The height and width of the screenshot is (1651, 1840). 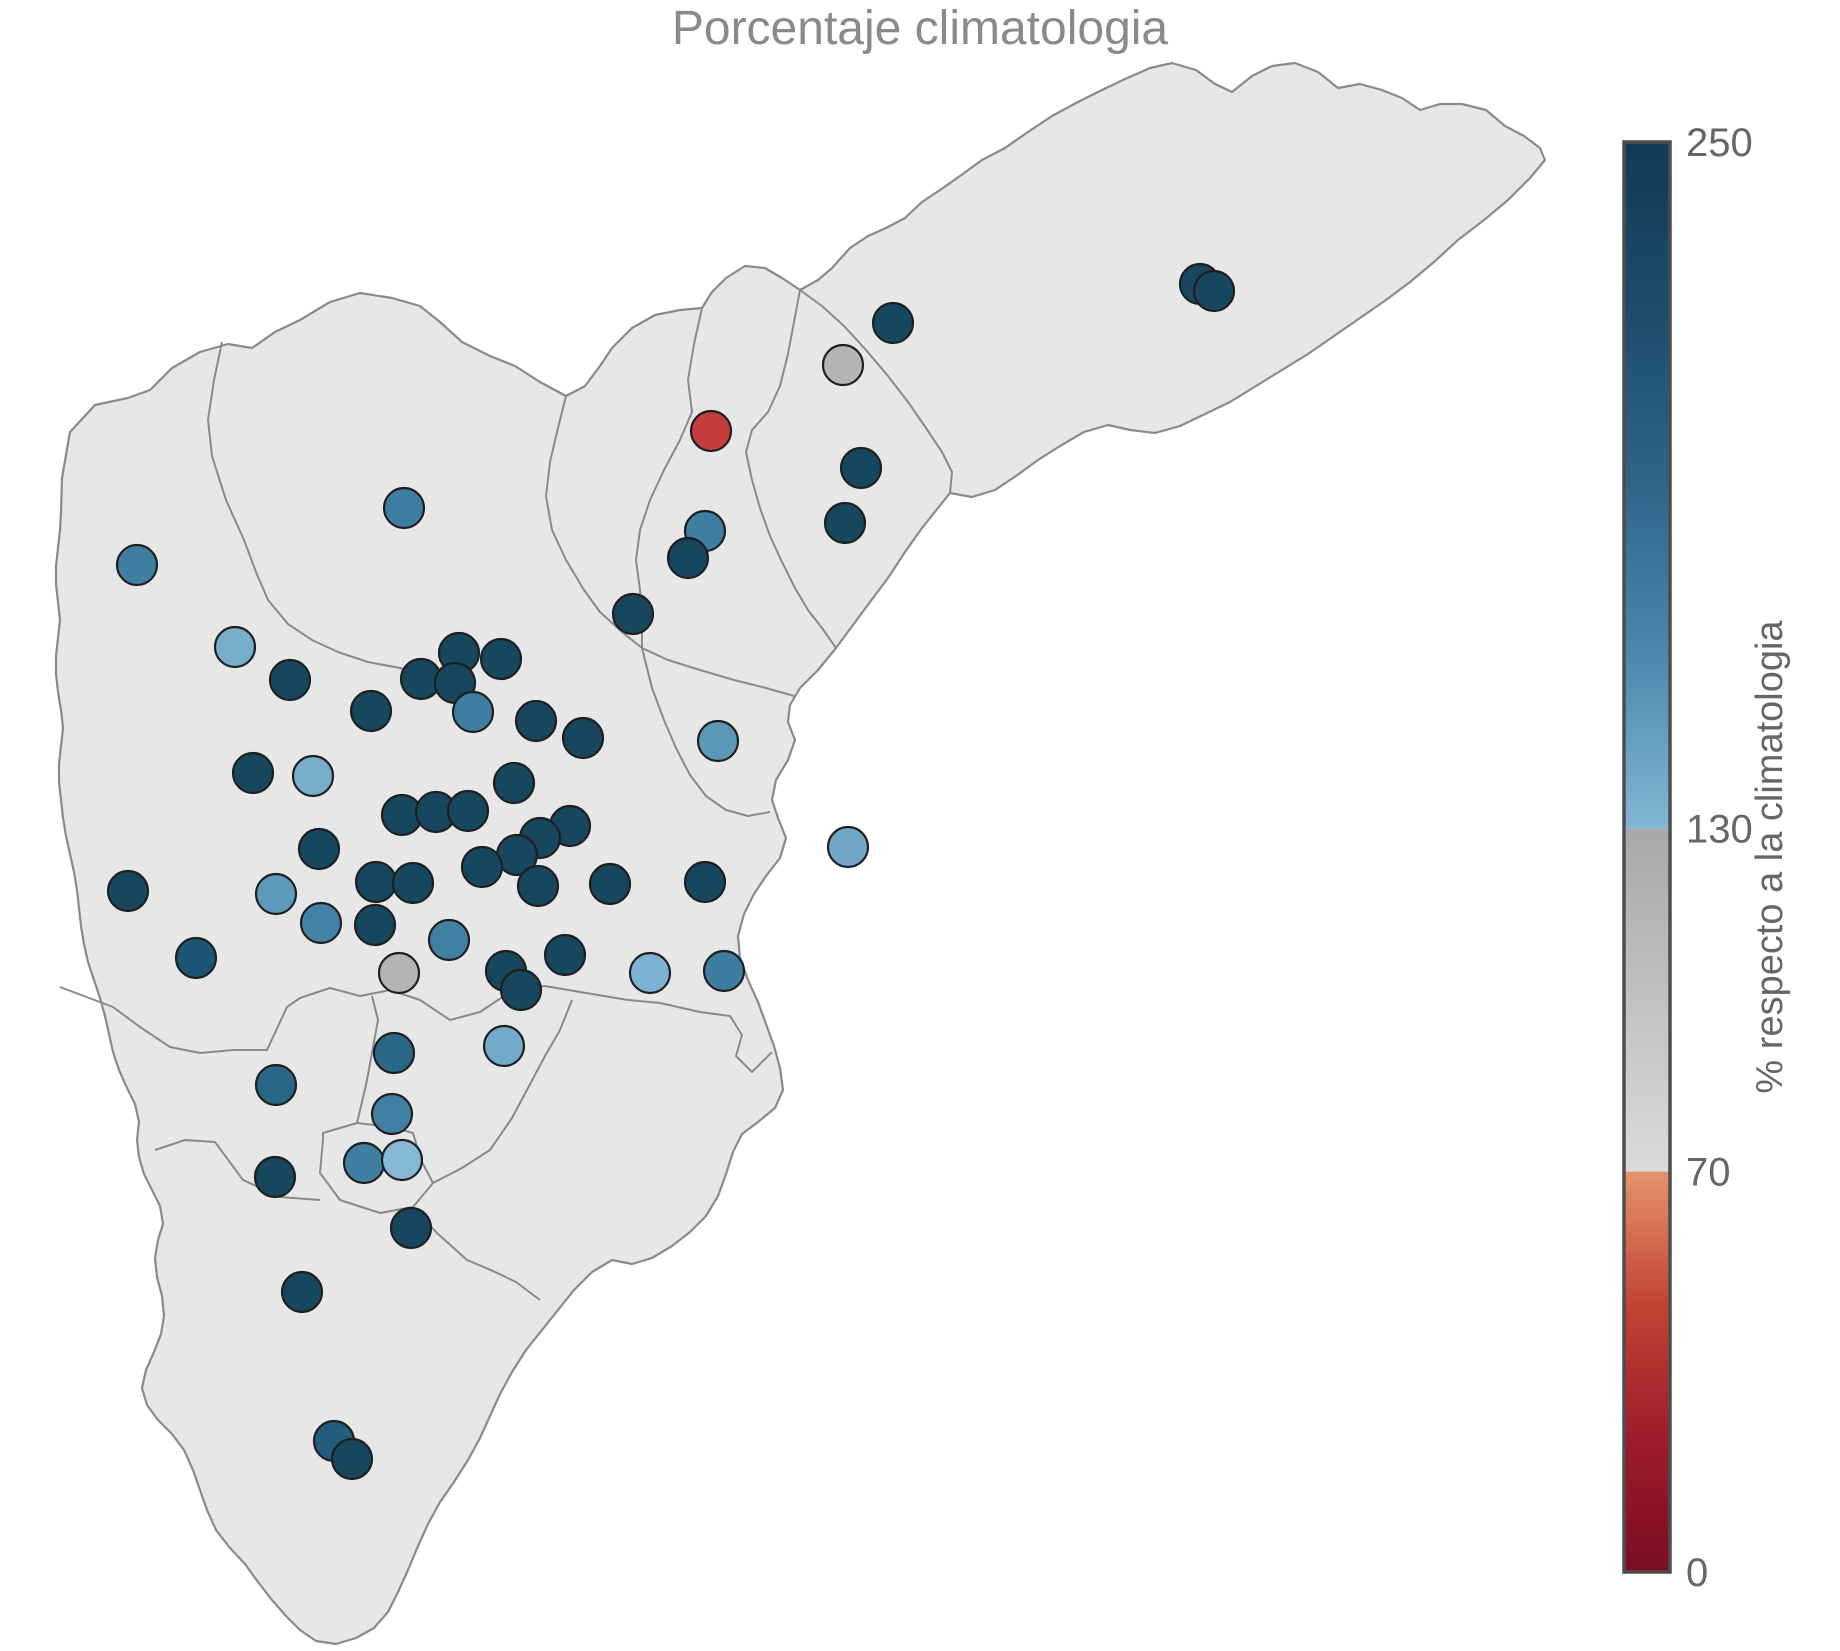 What do you see at coordinates (1719, 143) in the screenshot?
I see `colorbar-tick-label: 250` at bounding box center [1719, 143].